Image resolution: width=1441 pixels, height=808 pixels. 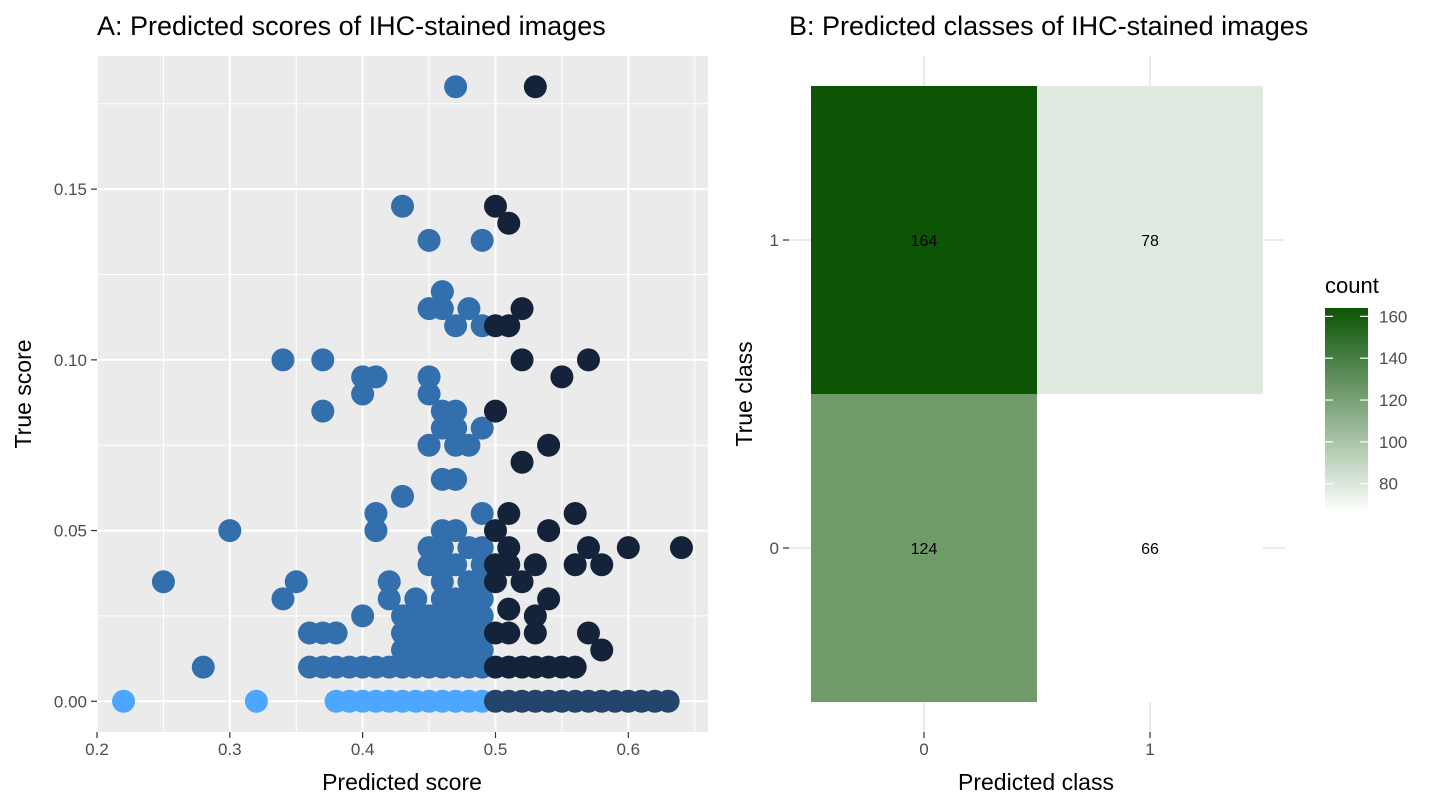 I want to click on legend: count 80 100 120 140 160, so click(x=1366, y=393).